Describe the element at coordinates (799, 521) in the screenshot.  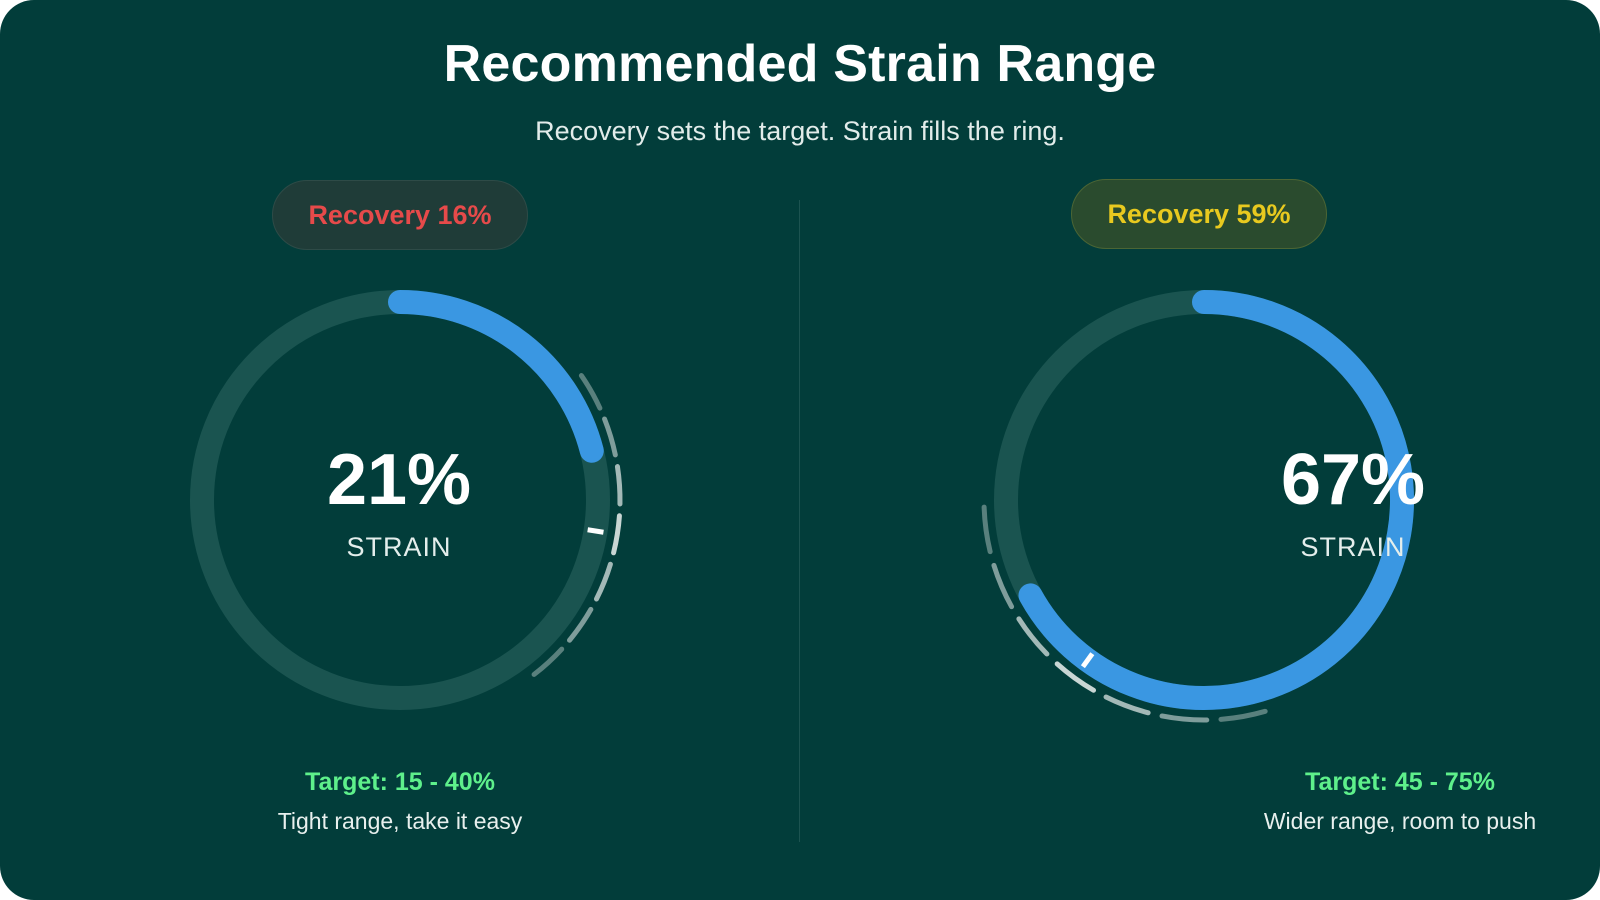
I see `panel-divider` at that location.